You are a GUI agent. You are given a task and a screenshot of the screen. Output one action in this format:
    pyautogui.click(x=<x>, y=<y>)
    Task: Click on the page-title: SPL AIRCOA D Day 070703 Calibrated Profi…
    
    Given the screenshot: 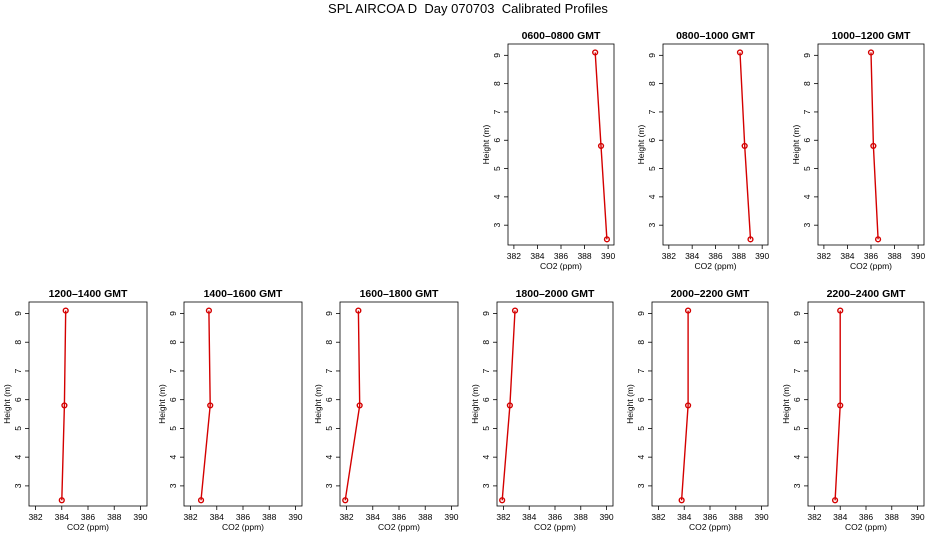 What is the action you would take?
    pyautogui.click(x=468, y=8)
    